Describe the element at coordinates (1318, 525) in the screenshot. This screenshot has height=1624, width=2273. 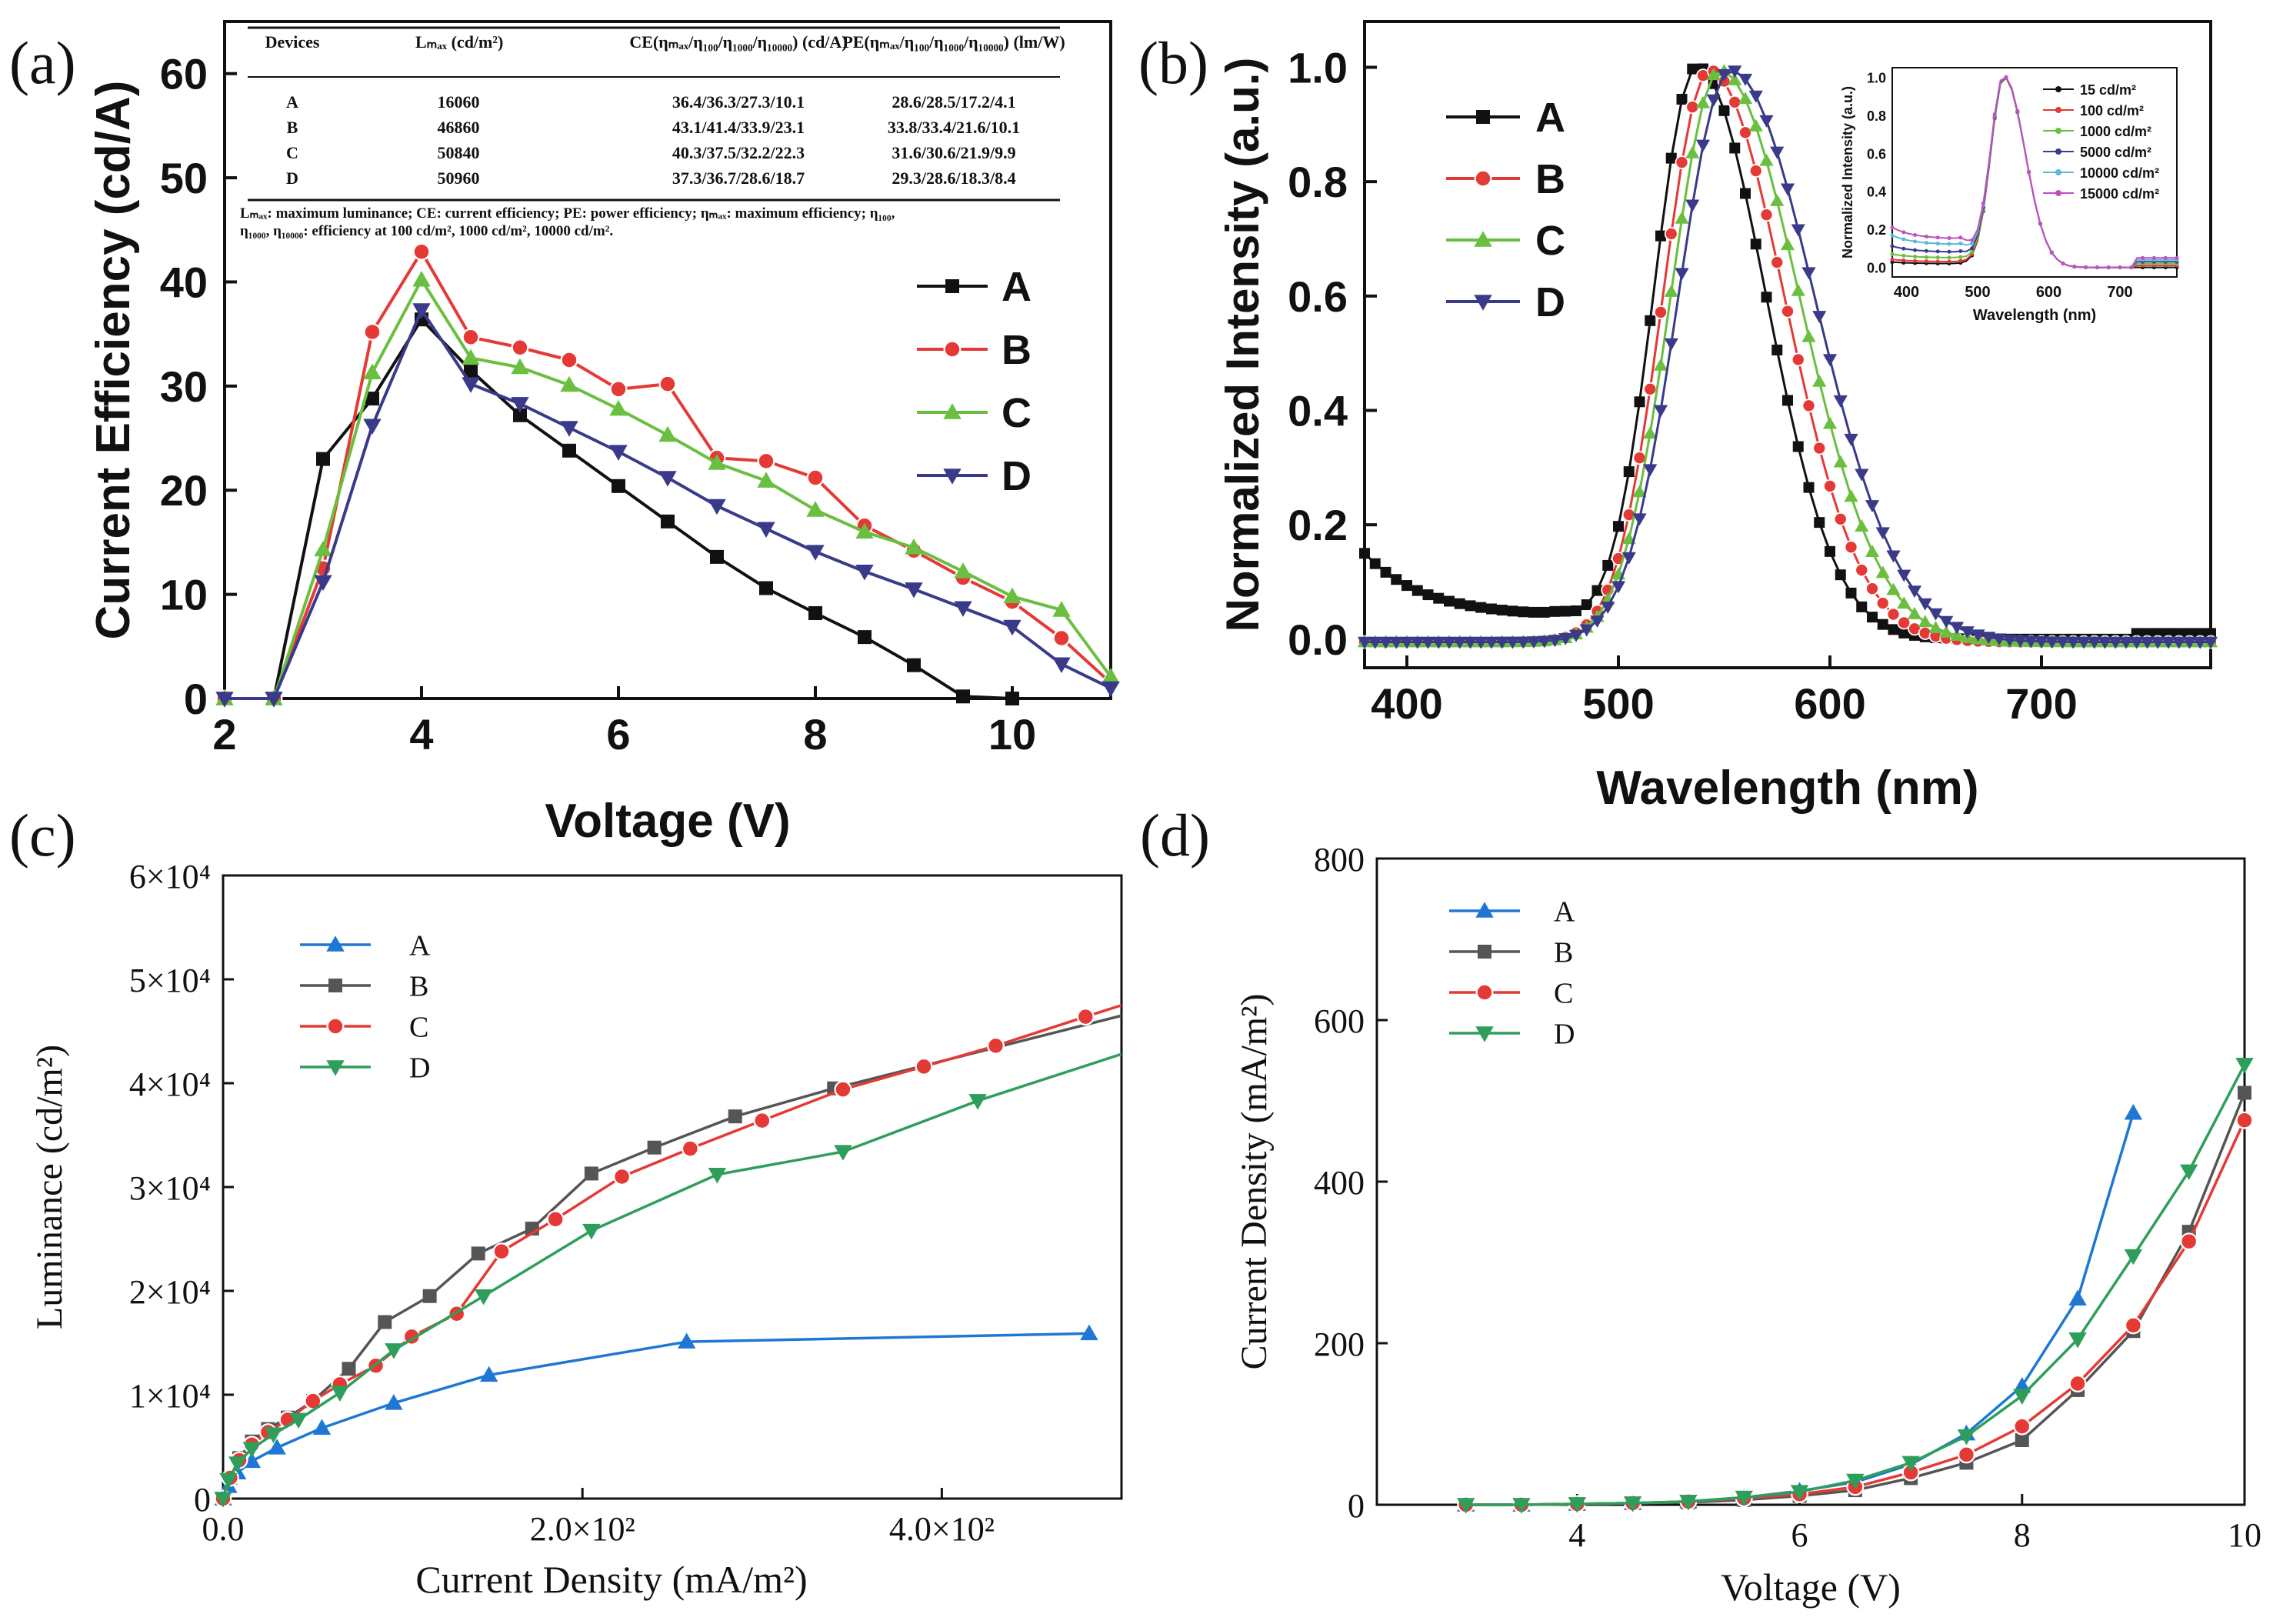
I see `y-tick-label: 0.2` at that location.